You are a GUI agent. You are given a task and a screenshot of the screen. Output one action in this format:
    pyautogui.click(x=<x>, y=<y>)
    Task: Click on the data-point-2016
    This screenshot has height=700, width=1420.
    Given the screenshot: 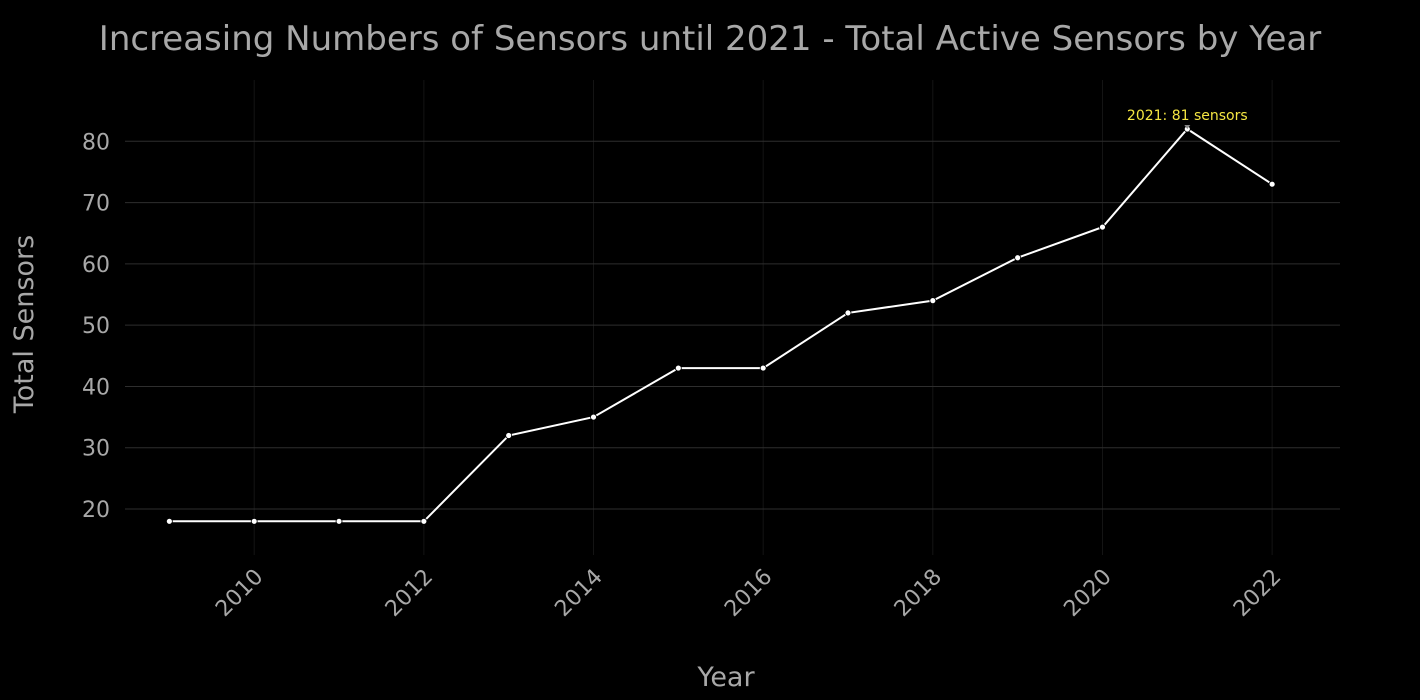 What is the action you would take?
    pyautogui.click(x=763, y=368)
    